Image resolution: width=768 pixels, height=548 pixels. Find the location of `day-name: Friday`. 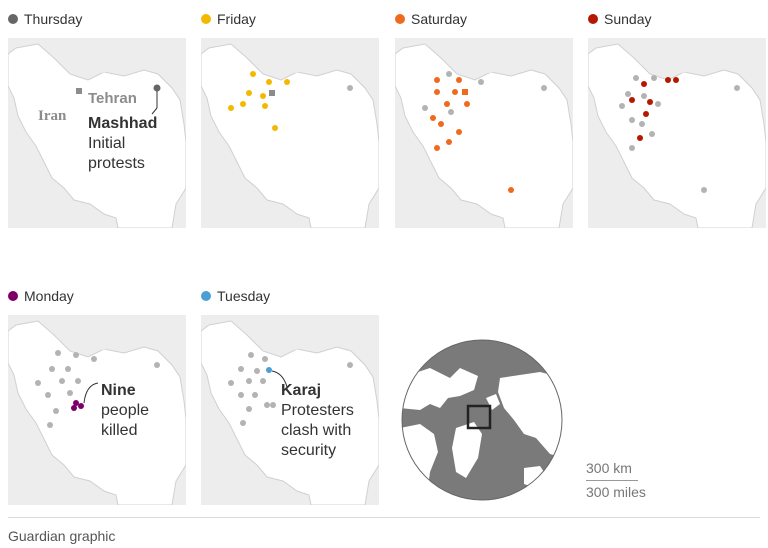

day-name: Friday is located at coordinates (236, 19).